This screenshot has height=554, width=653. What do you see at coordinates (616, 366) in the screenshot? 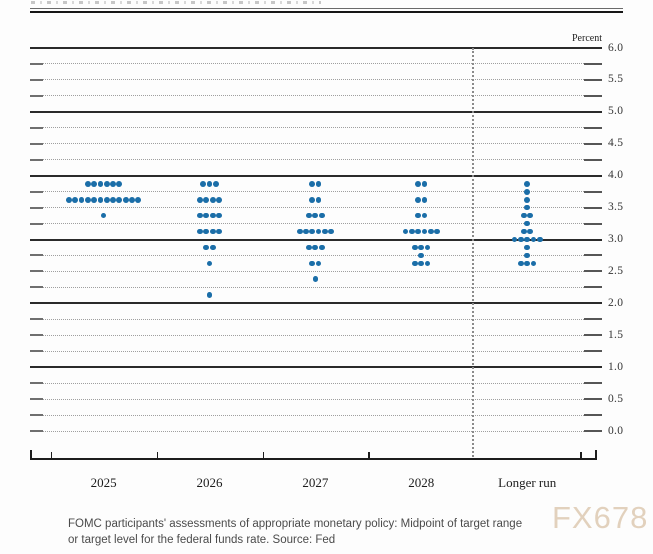
I see `y-axis-label: 1.0` at bounding box center [616, 366].